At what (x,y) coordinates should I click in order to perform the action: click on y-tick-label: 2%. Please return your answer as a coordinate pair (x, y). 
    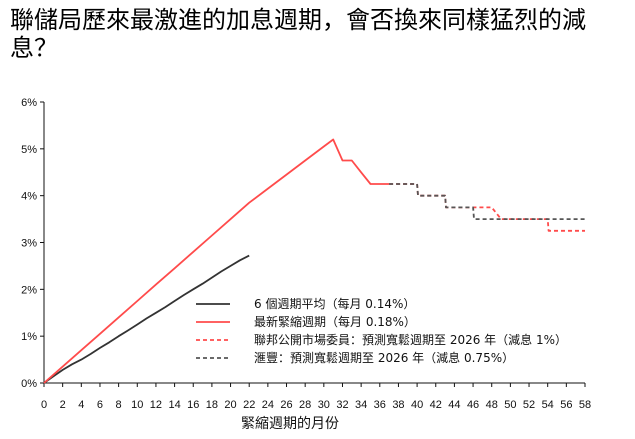
    Looking at the image, I should click on (29, 290).